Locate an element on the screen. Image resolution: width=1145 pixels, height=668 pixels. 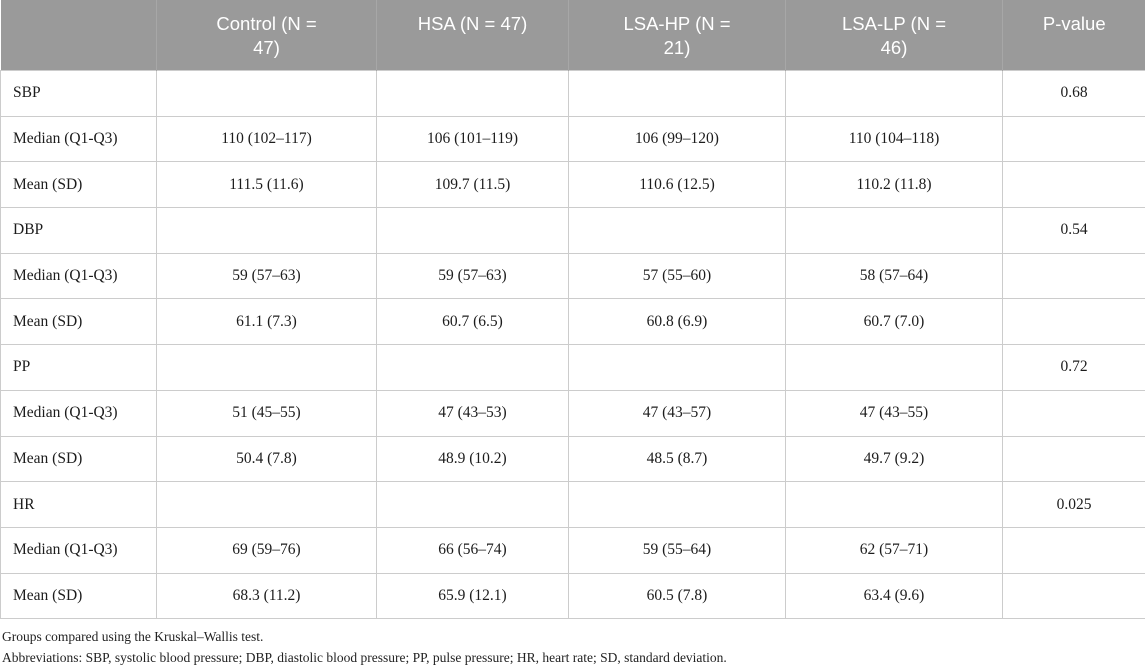
p-value-cell: 0.54 is located at coordinates (1074, 231).